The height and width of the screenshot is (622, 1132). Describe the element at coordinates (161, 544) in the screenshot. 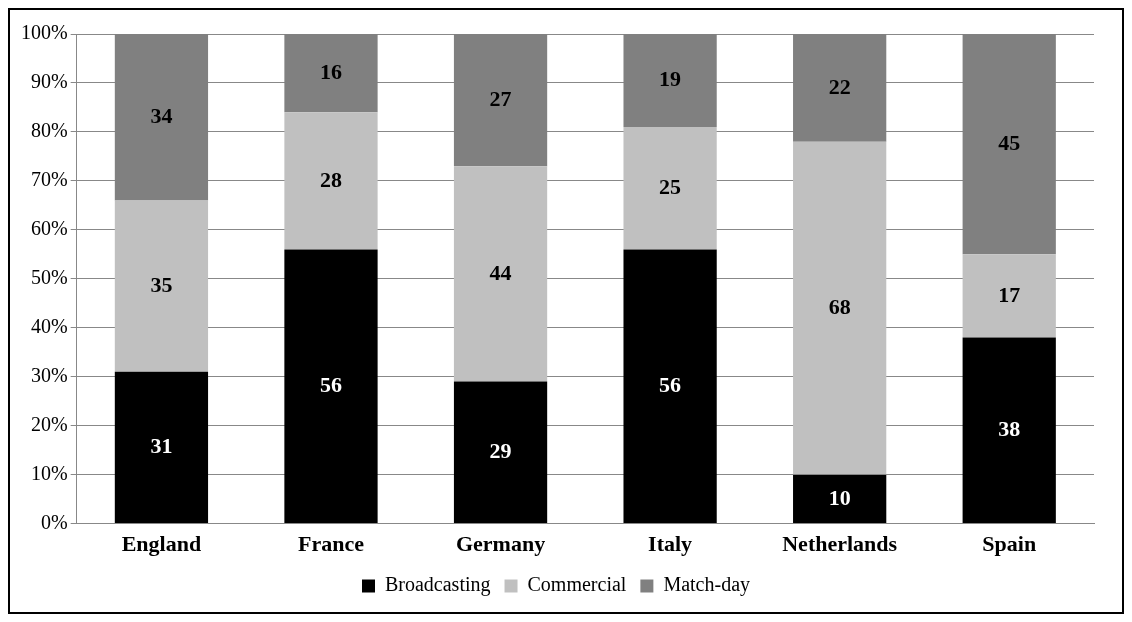

I see `x-tick-label: England` at that location.